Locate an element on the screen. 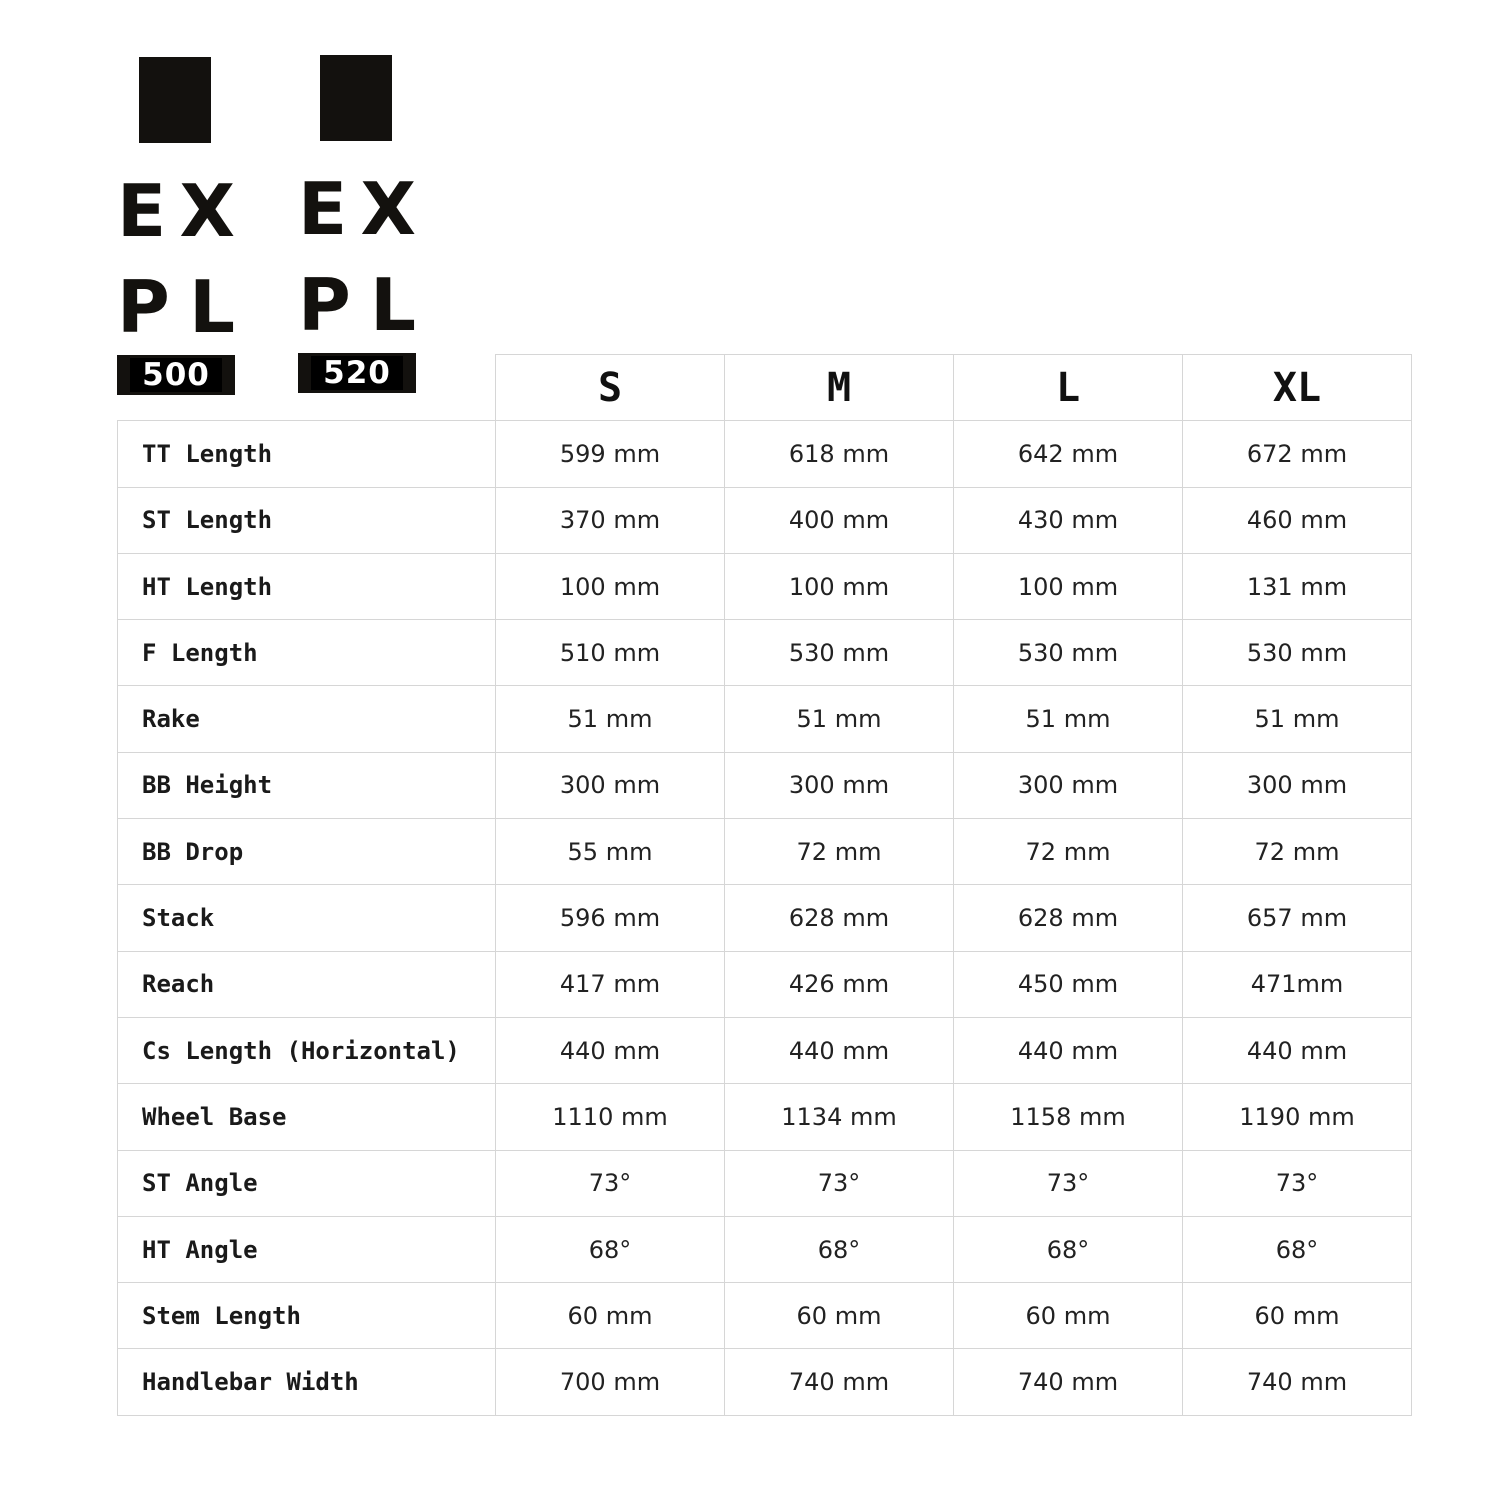 The width and height of the screenshot is (1500, 1500). row-label: Reach is located at coordinates (306, 984).